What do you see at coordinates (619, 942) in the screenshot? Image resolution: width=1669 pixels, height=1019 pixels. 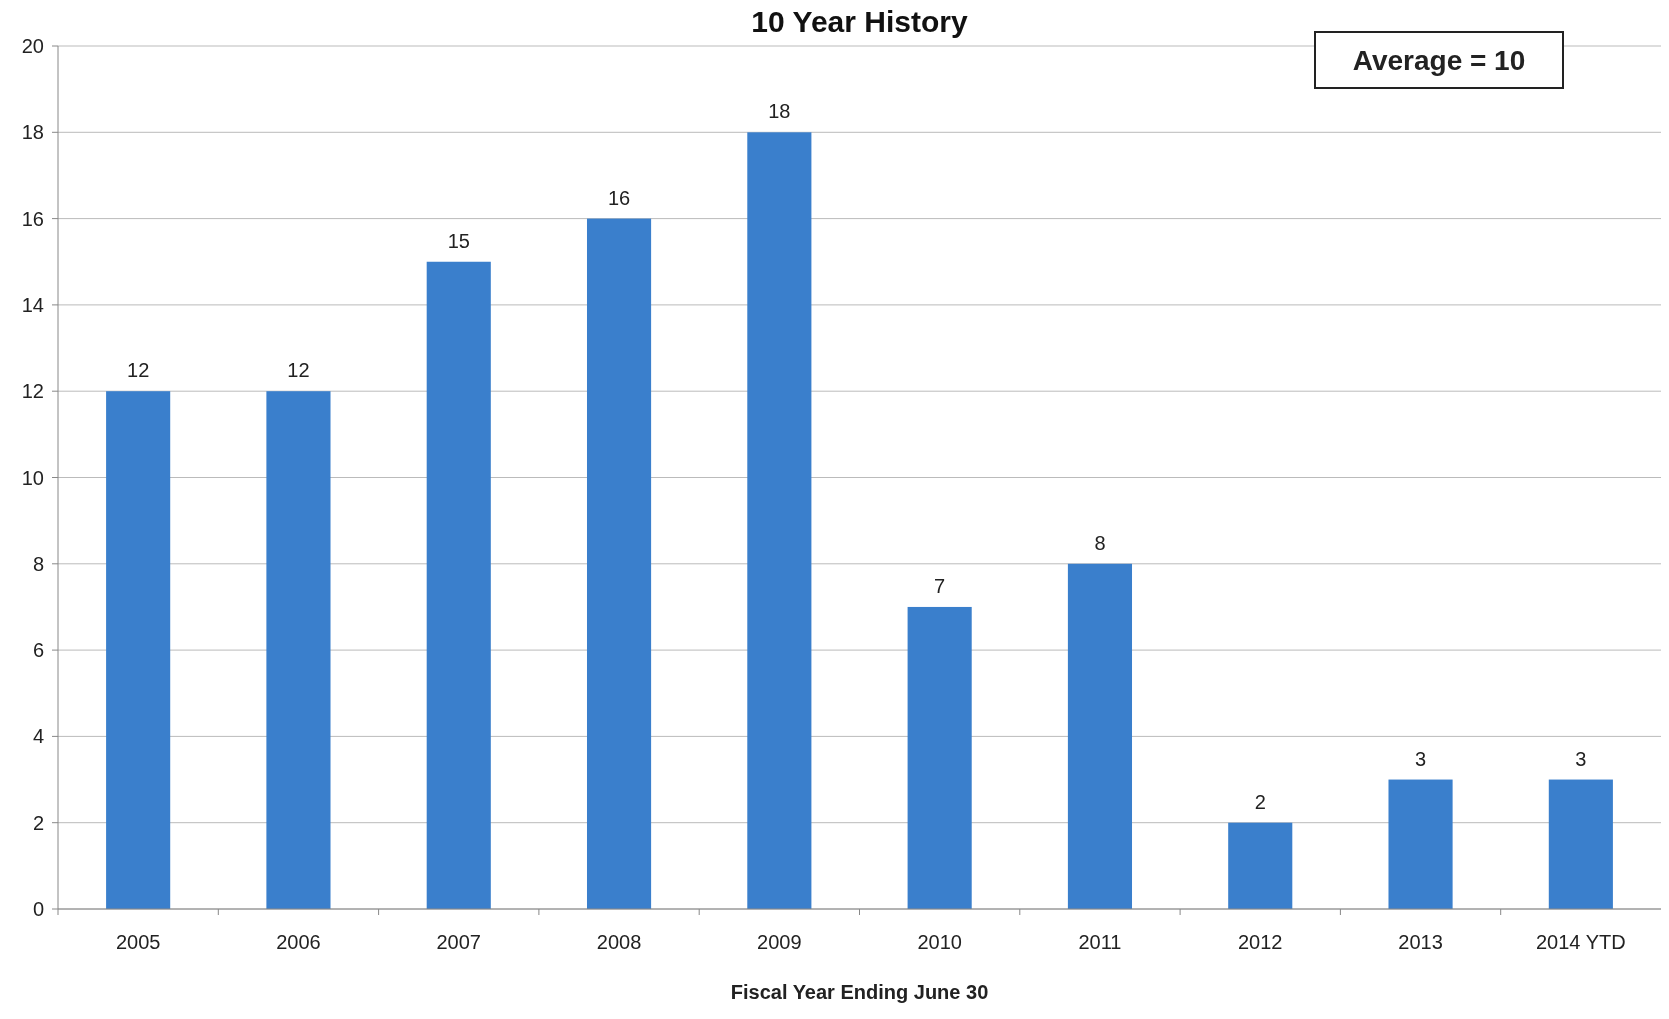 I see `x-tick-label: 2008` at bounding box center [619, 942].